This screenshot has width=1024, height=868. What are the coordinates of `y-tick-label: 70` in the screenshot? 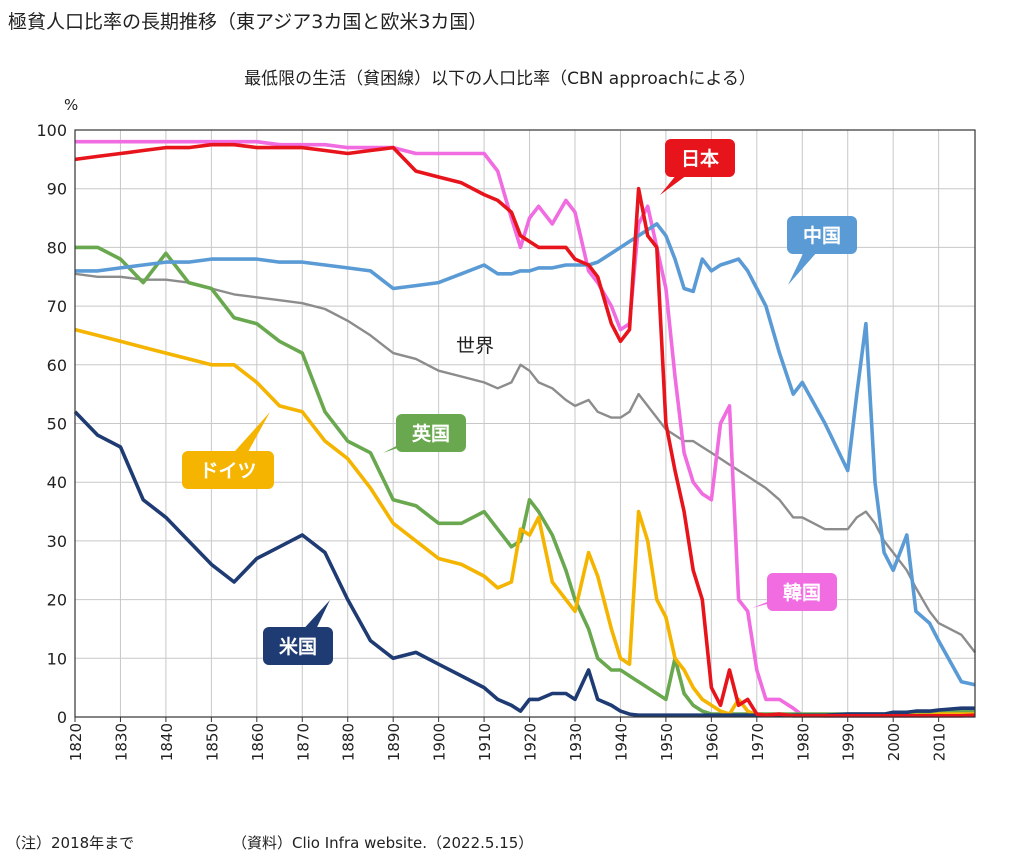 It's located at (57, 306).